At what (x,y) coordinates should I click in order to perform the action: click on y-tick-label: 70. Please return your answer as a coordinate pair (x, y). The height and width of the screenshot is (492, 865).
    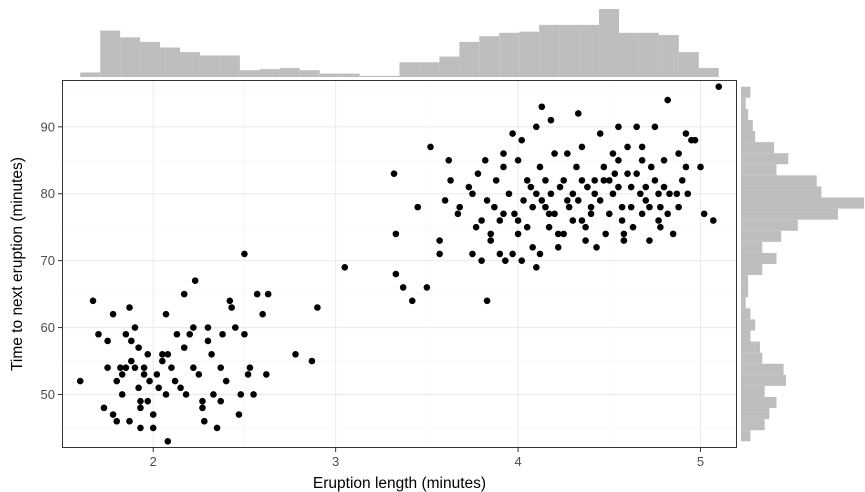
    Looking at the image, I should click on (48, 260).